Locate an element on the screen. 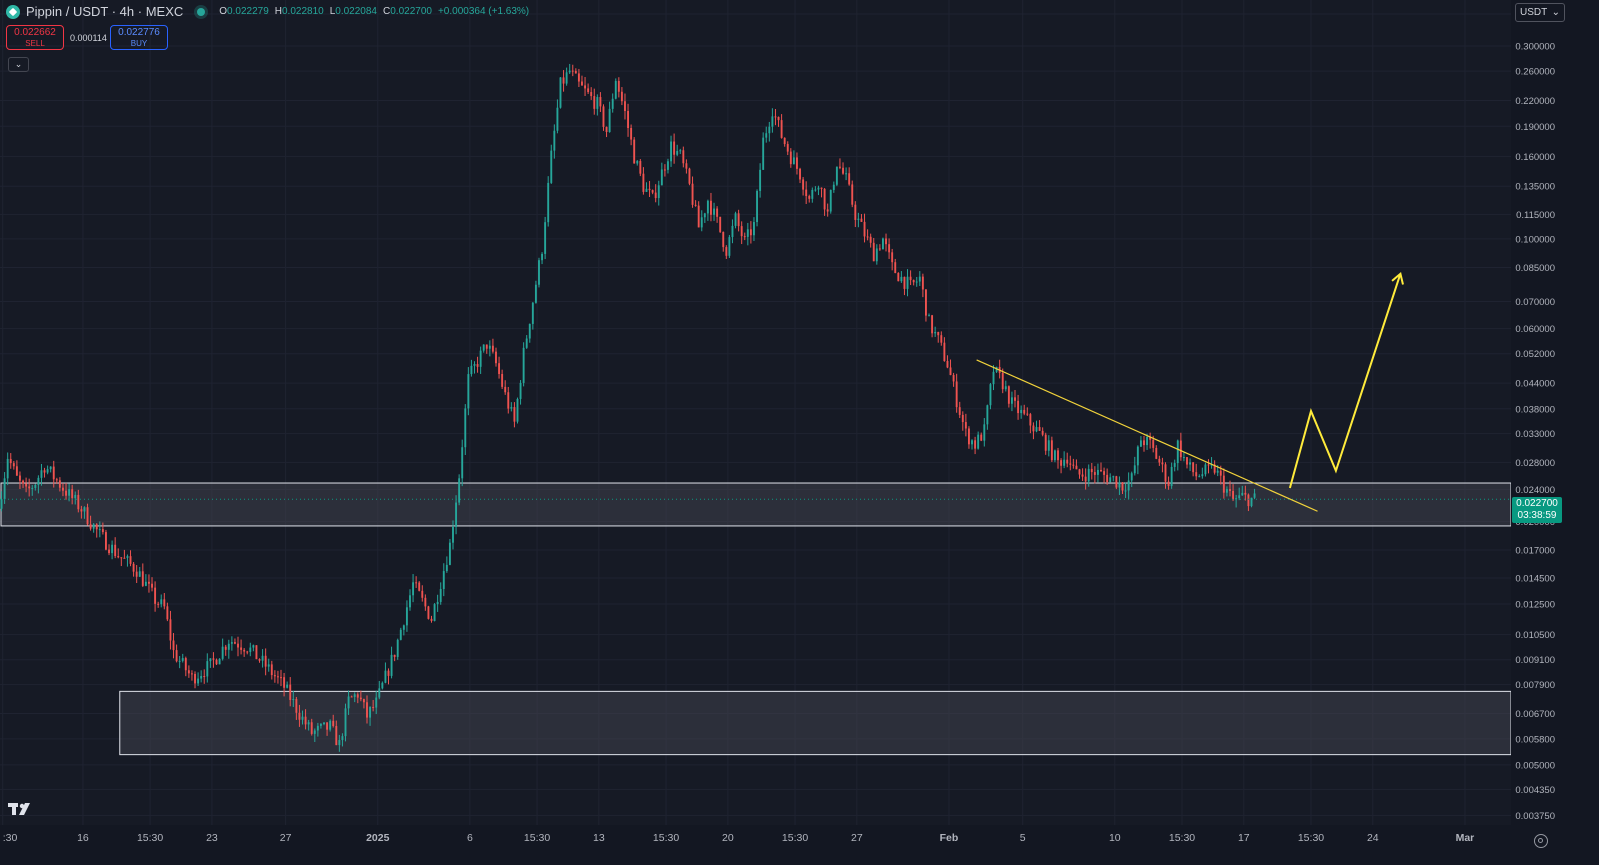 Image resolution: width=1599 pixels, height=865 pixels. price-tick-label: 0.070000 is located at coordinates (1535, 302).